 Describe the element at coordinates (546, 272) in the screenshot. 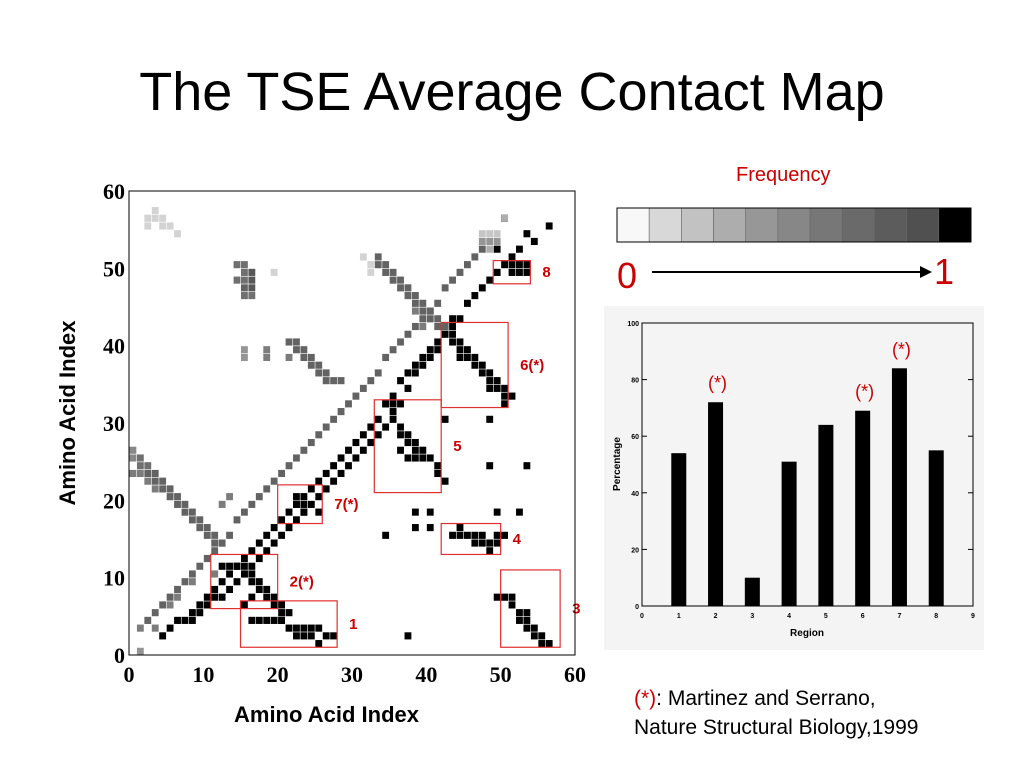

I see `region-label: 8` at that location.